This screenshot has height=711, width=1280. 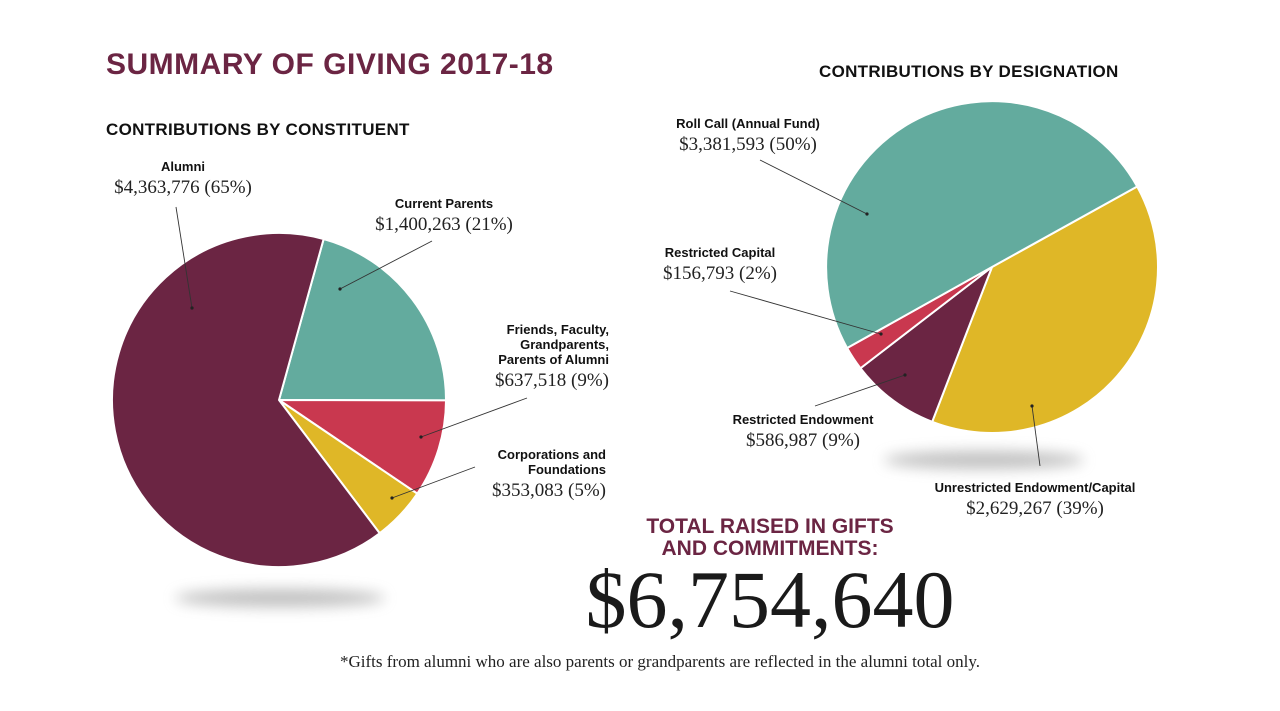 What do you see at coordinates (905, 375) in the screenshot?
I see `restricted-endowment-leader-dot` at bounding box center [905, 375].